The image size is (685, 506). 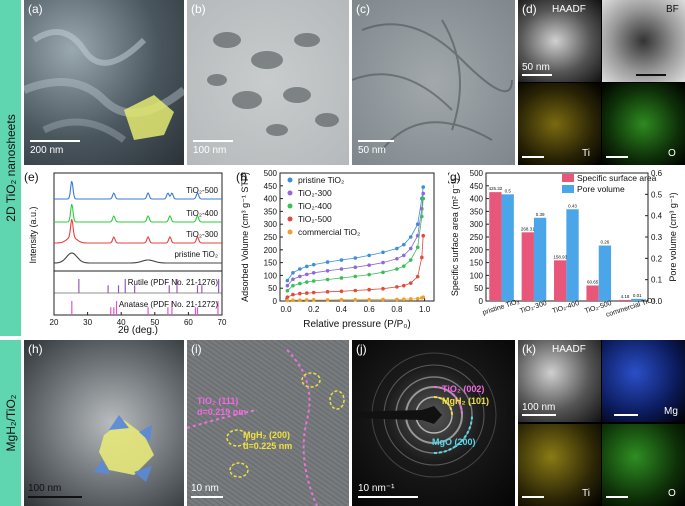 I want to click on bar-y2-tick-label: 0.2, so click(x=657, y=258).